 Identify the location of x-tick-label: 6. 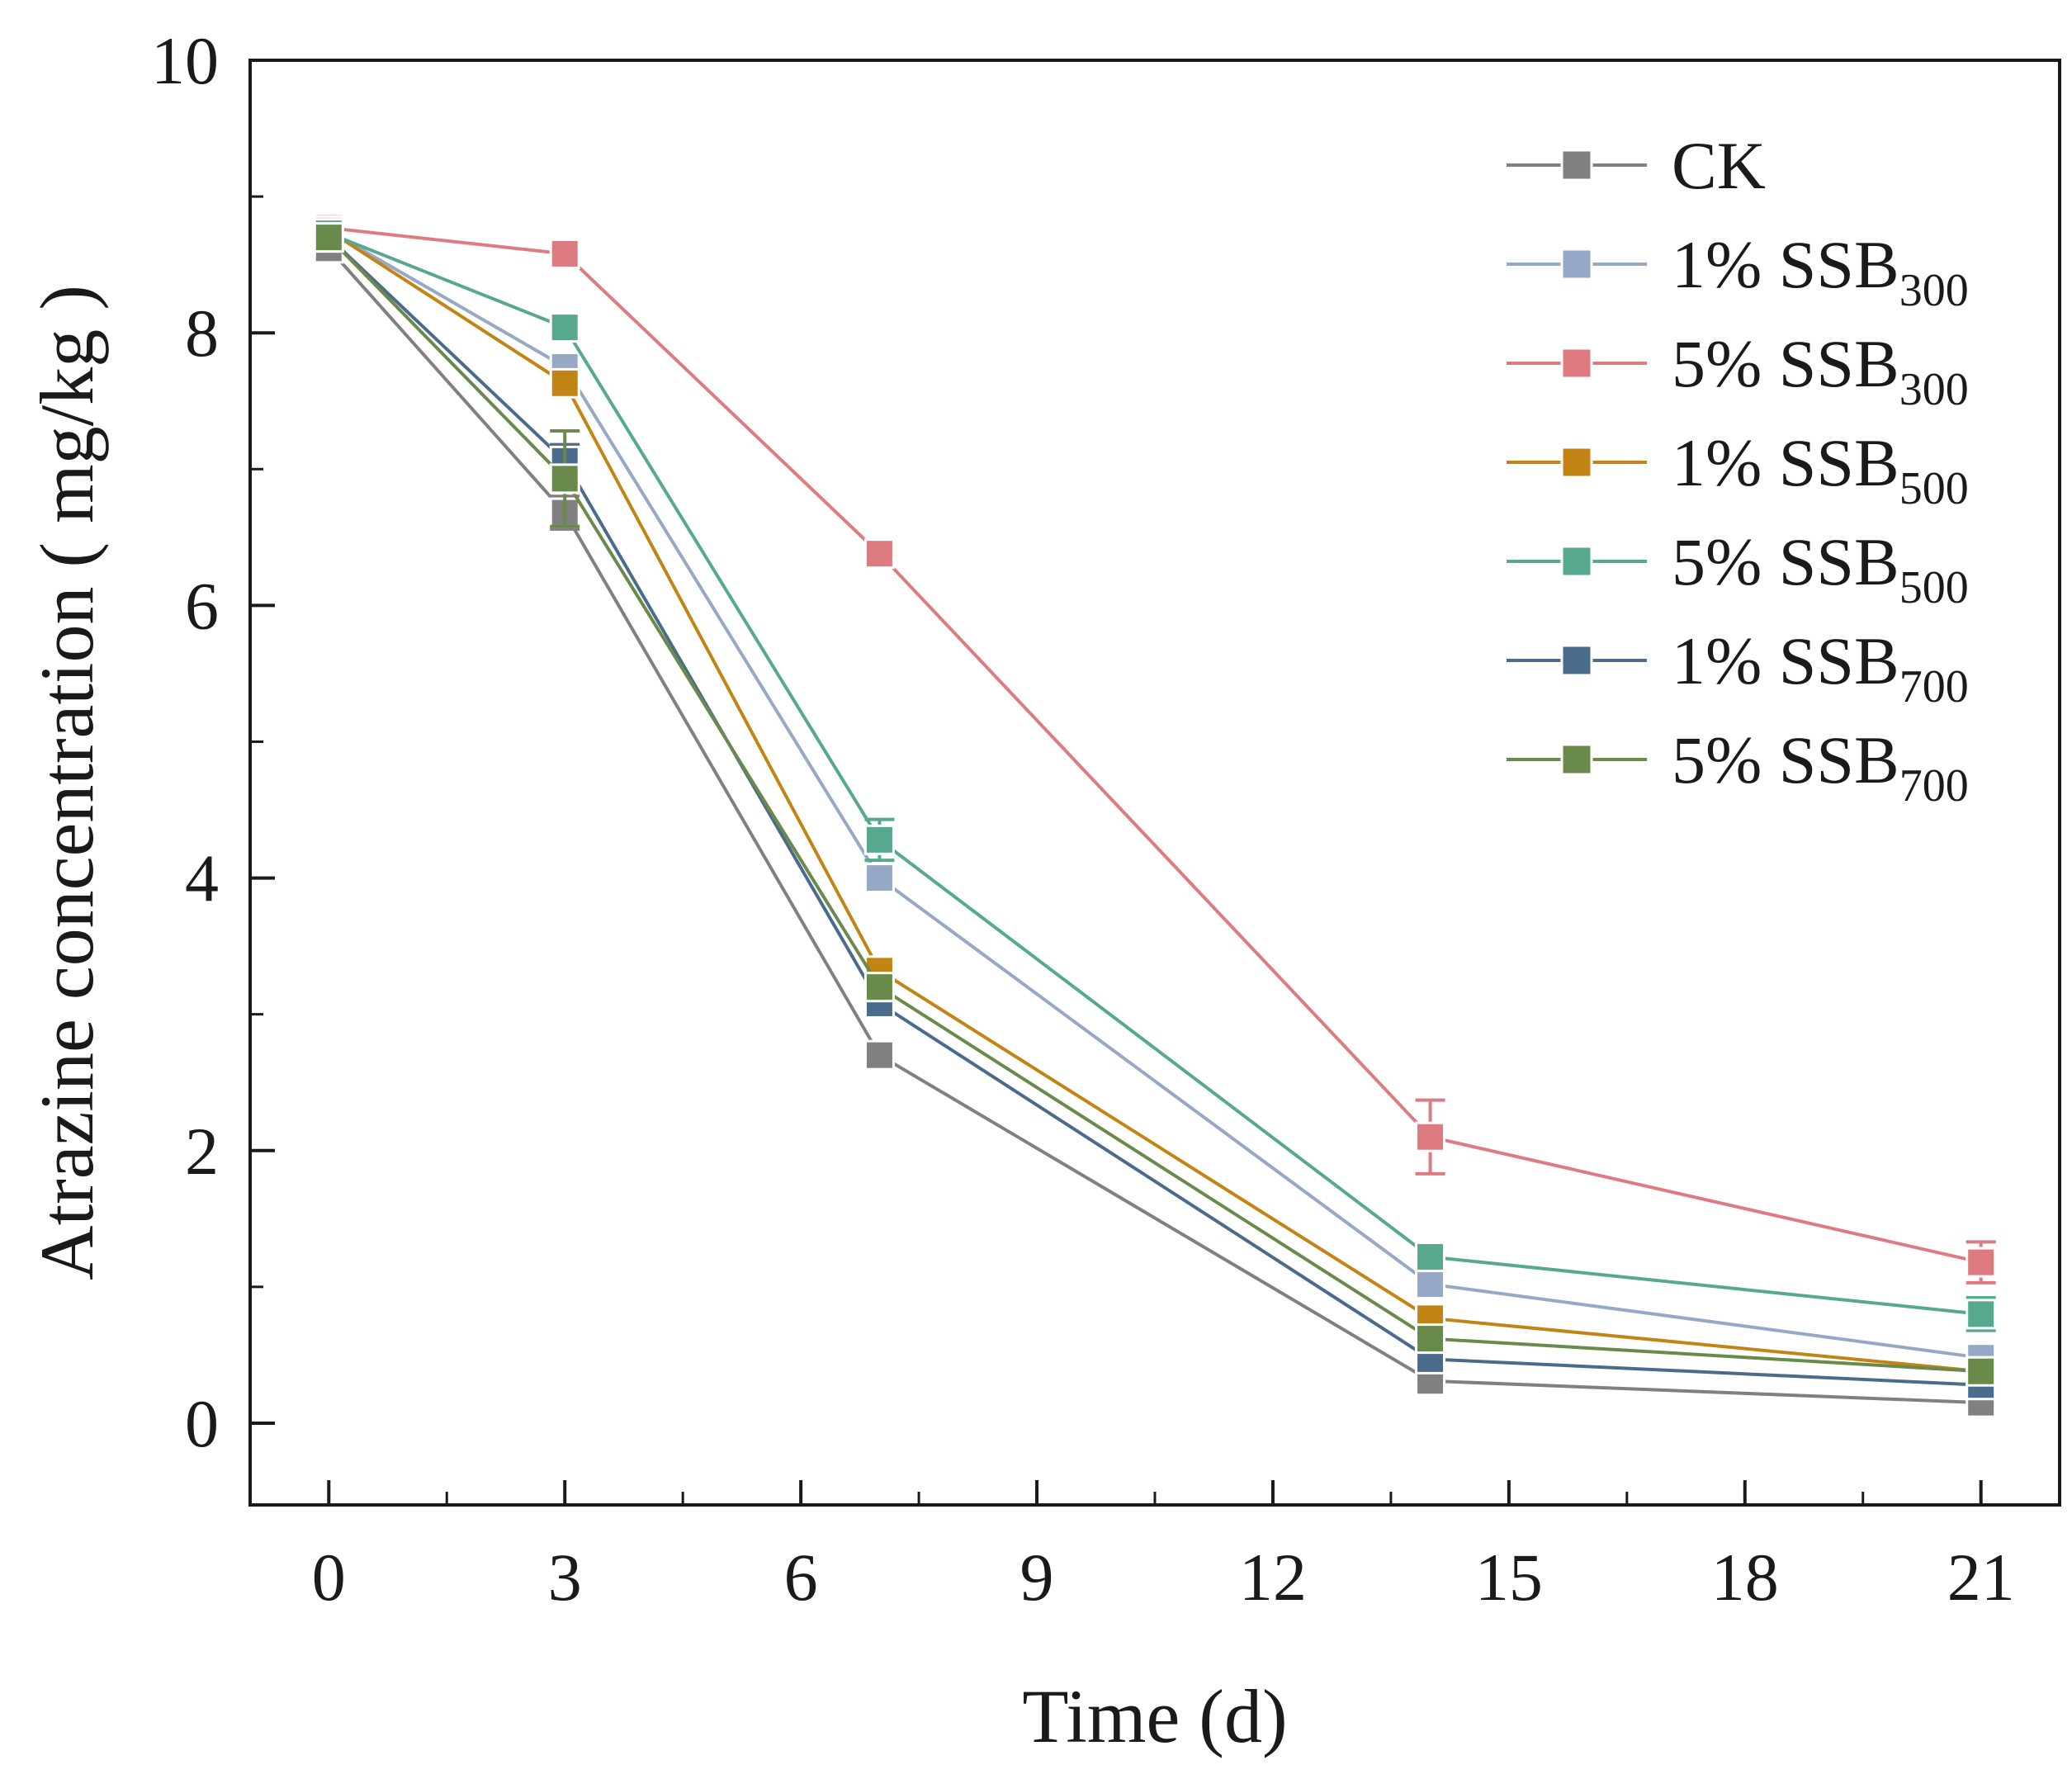
(801, 1578).